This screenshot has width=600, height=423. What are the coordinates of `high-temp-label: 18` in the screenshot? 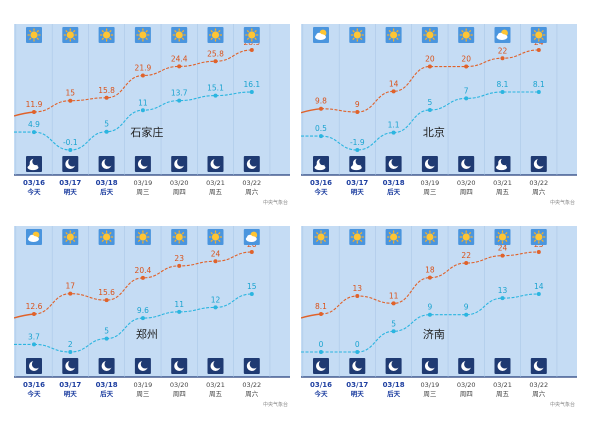 It's located at (430, 270).